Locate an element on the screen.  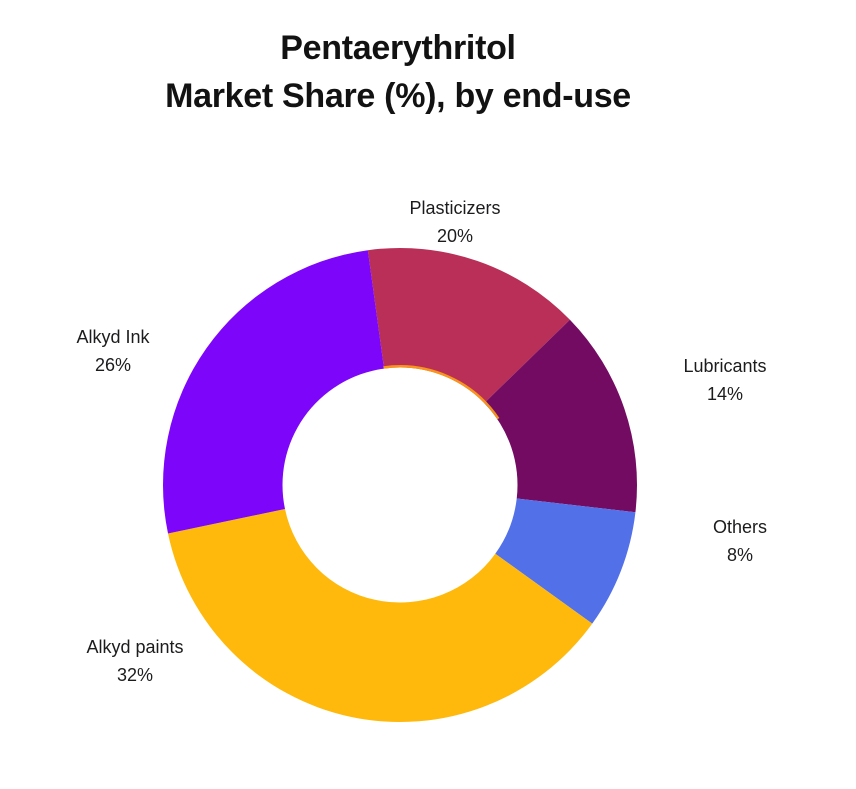
slice-label-alkyd-paints: Alkyd paints 32% is located at coordinates (134, 661).